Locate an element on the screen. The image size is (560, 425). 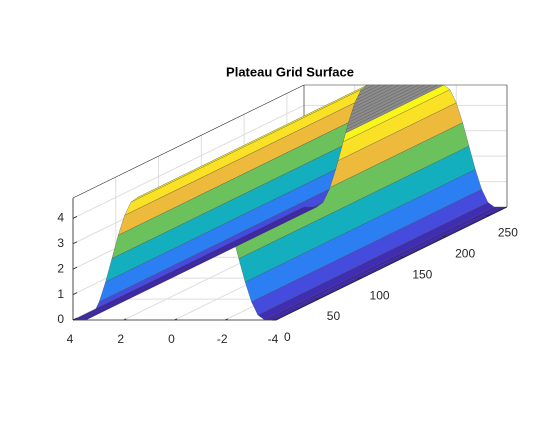
y-tick-label: 150 is located at coordinates (422, 274).